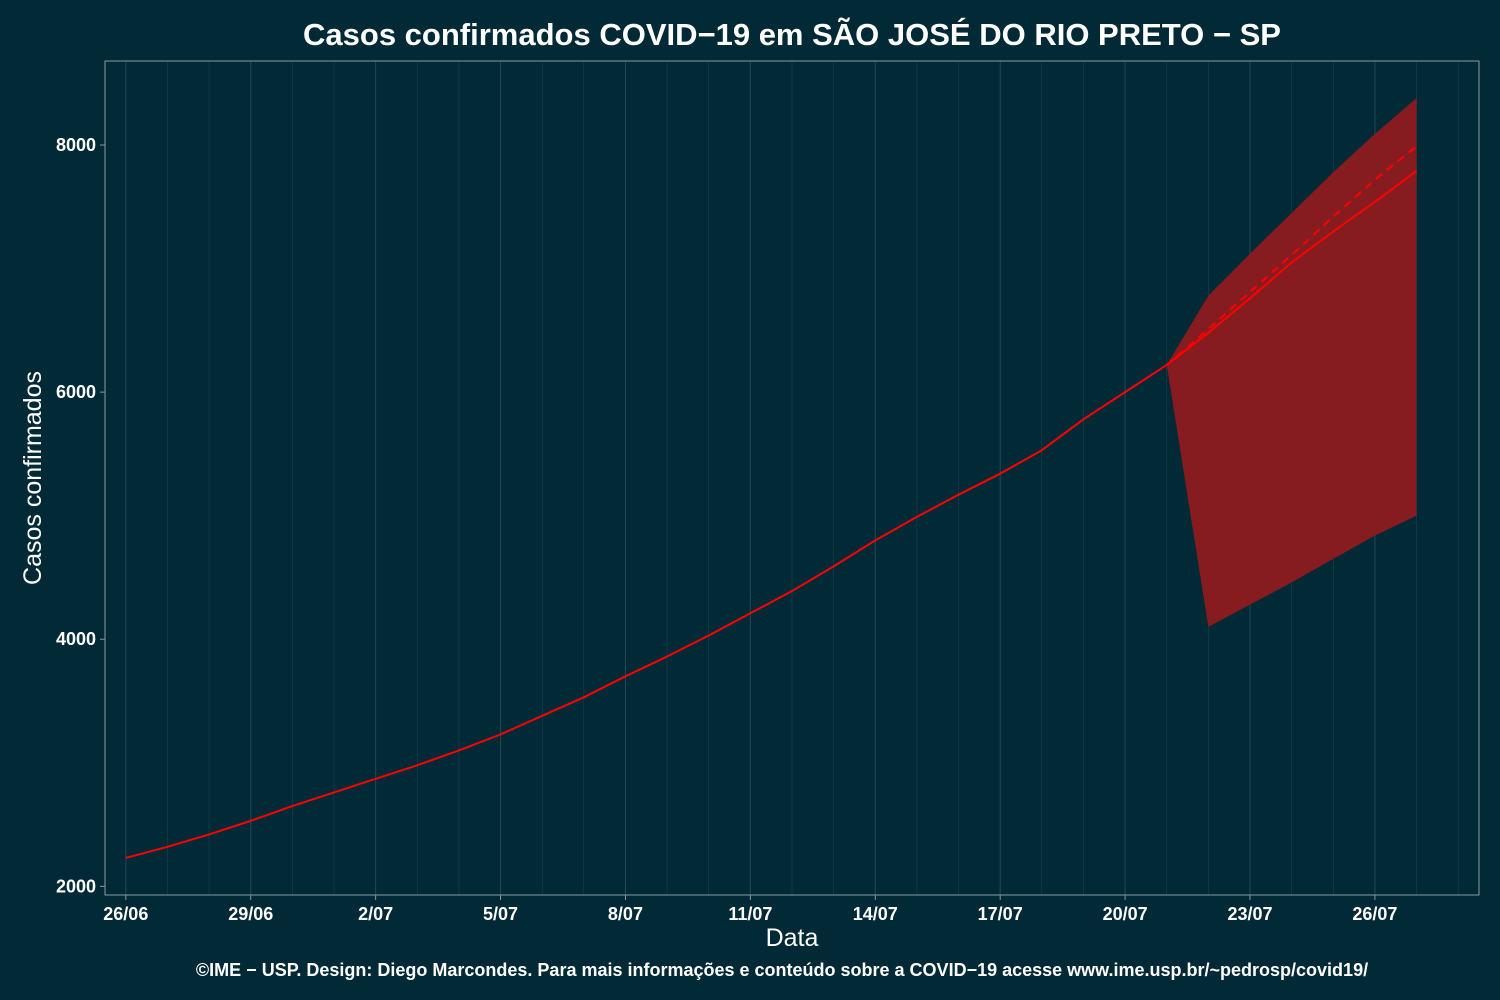 The image size is (1500, 1000). I want to click on y-tick-label: 2000, so click(76, 886).